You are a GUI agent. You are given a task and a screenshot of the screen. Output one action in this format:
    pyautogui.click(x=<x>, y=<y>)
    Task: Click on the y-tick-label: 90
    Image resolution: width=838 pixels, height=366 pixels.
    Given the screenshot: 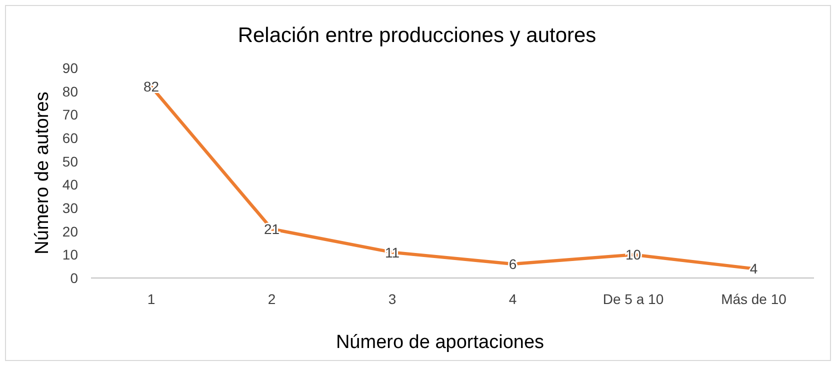 What is the action you would take?
    pyautogui.click(x=70, y=68)
    